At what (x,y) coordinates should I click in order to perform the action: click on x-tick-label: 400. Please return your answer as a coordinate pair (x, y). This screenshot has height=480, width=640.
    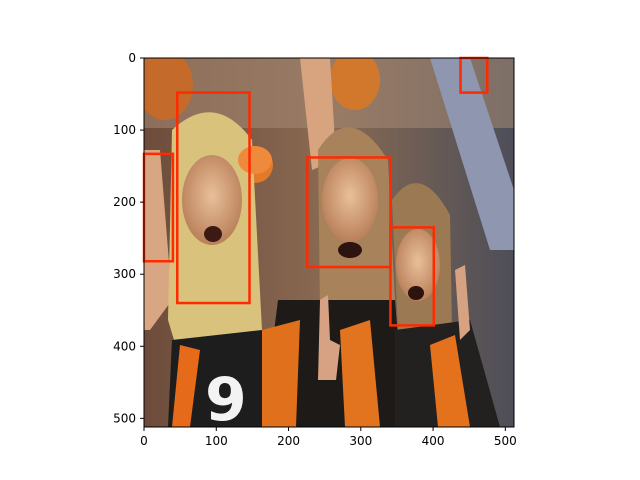
    Looking at the image, I should click on (433, 441).